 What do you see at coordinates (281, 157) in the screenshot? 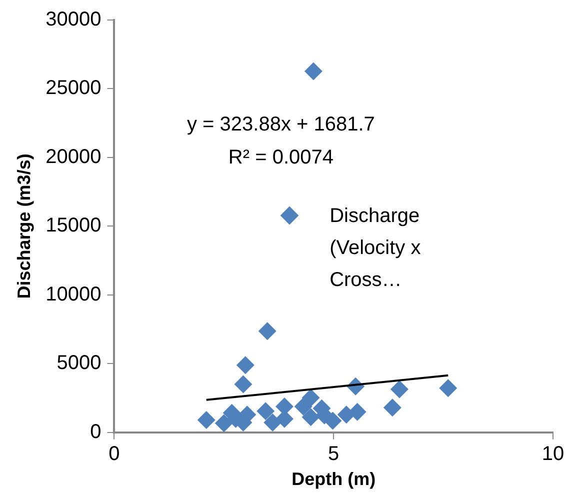
I see `annotation: R² = 0.0074` at bounding box center [281, 157].